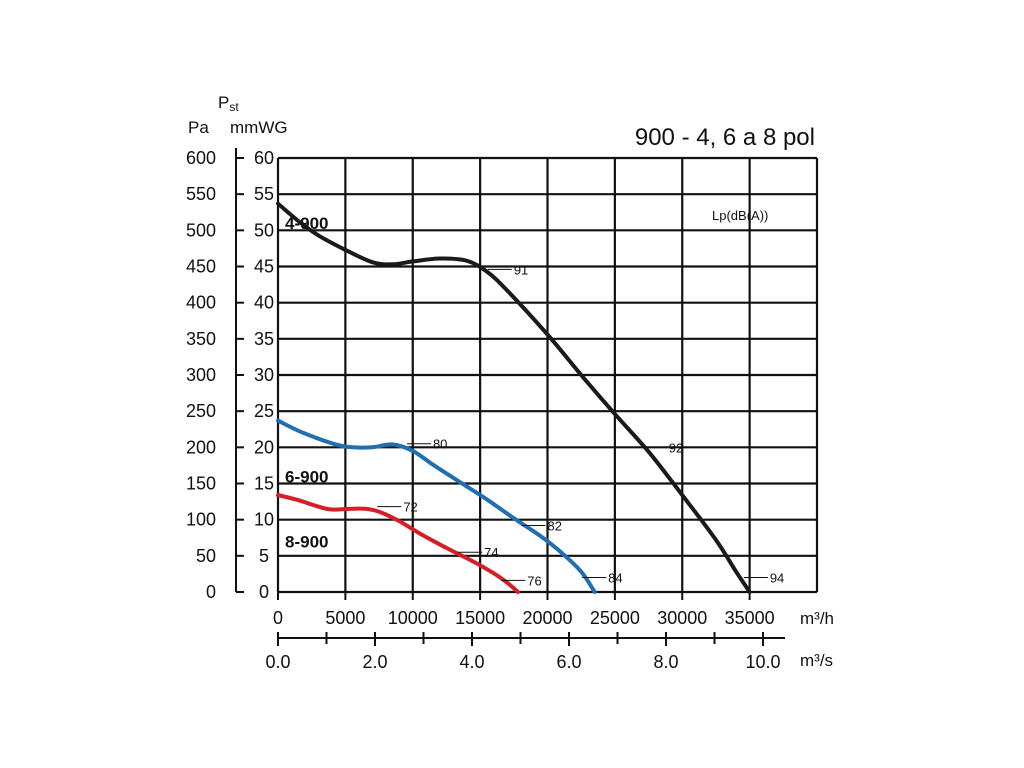 Image resolution: width=1024 pixels, height=768 pixels. What do you see at coordinates (206, 556) in the screenshot?
I see `y-tick-label-pa: 50` at bounding box center [206, 556].